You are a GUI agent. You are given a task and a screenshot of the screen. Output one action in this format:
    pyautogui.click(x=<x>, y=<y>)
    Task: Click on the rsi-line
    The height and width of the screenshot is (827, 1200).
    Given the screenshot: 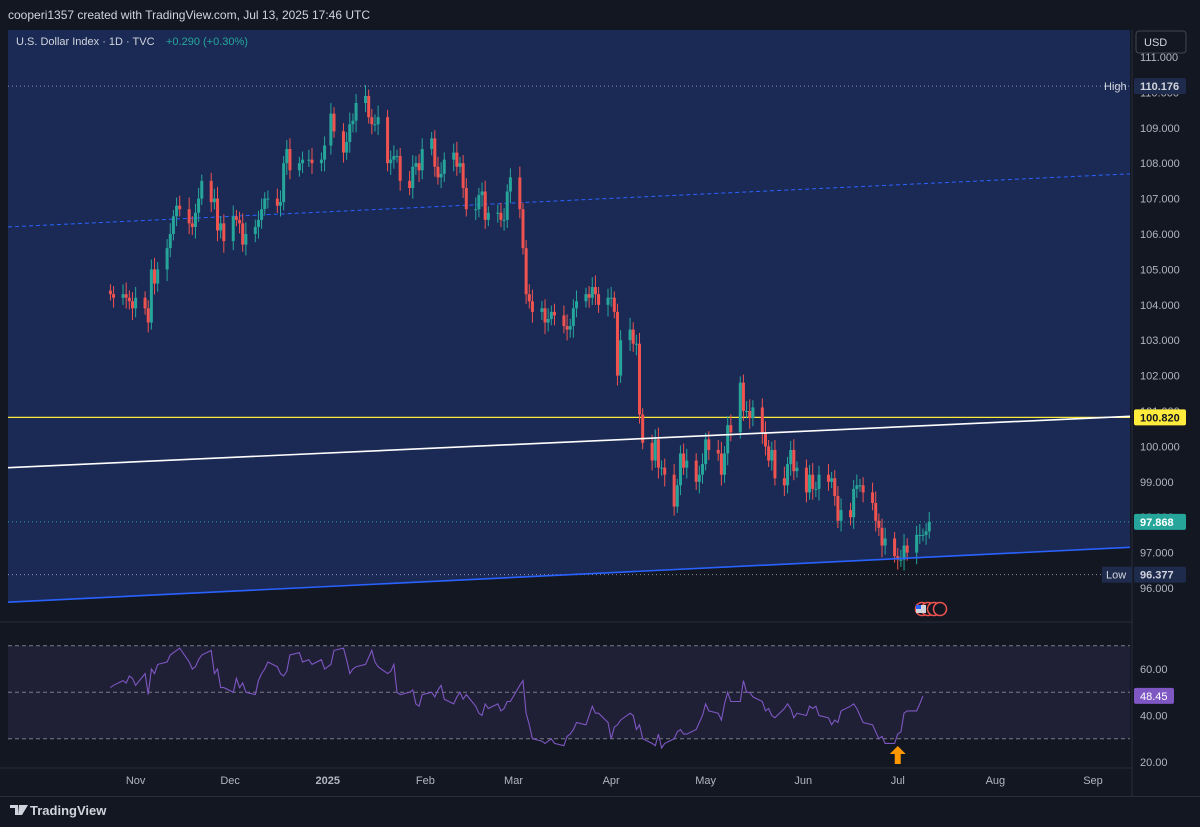 What is the action you would take?
    pyautogui.click(x=517, y=698)
    